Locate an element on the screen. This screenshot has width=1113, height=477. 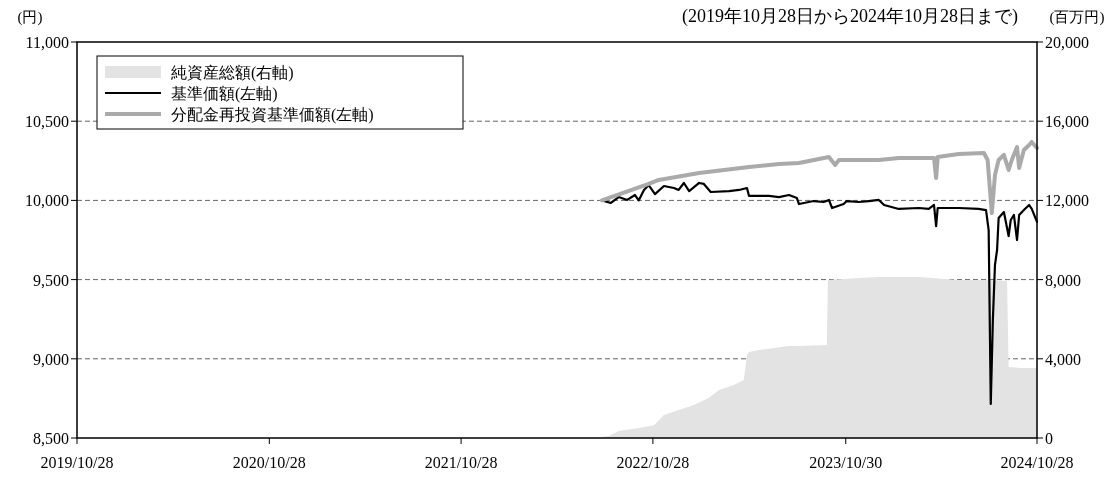
y-tick-label: 10,000 is located at coordinates (47, 201).